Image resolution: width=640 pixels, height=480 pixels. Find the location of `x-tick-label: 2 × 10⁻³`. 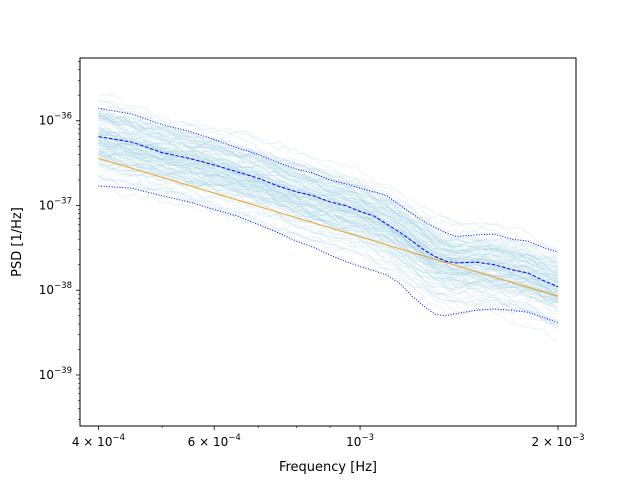

x-tick-label: 2 × 10⁻³ is located at coordinates (557, 441).